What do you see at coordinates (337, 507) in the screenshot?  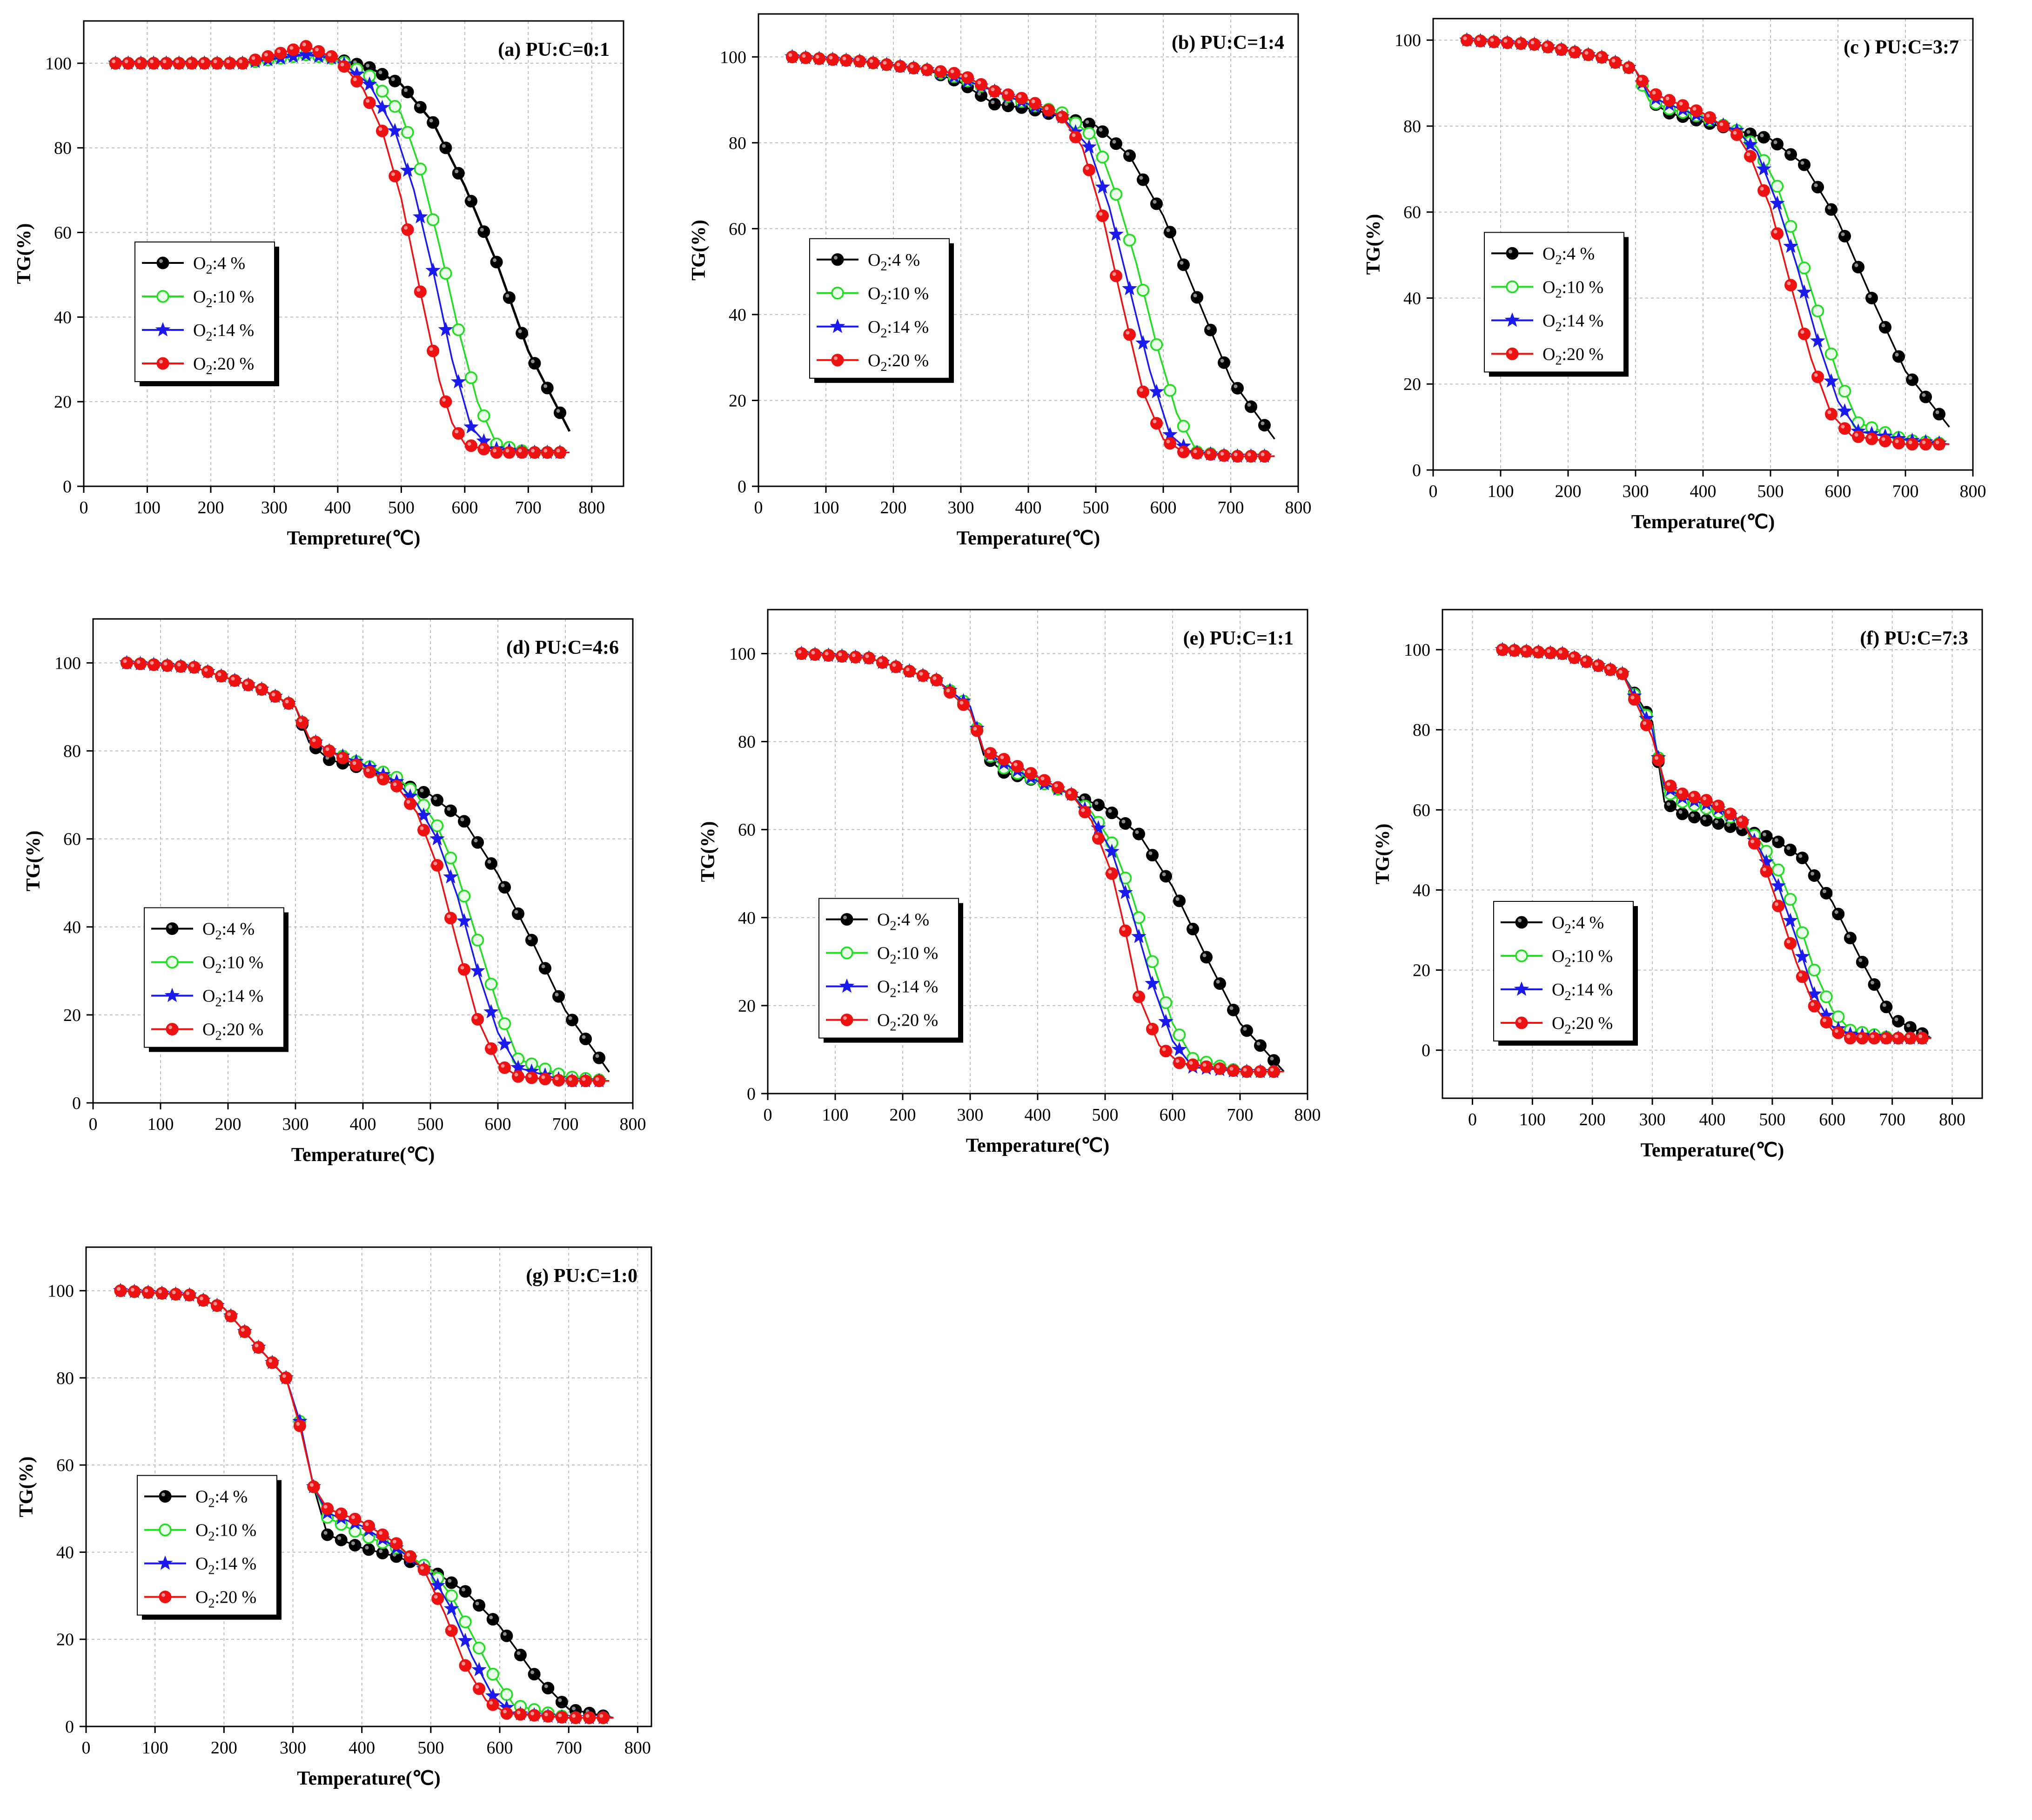 I see `x-tick-label: 400` at bounding box center [337, 507].